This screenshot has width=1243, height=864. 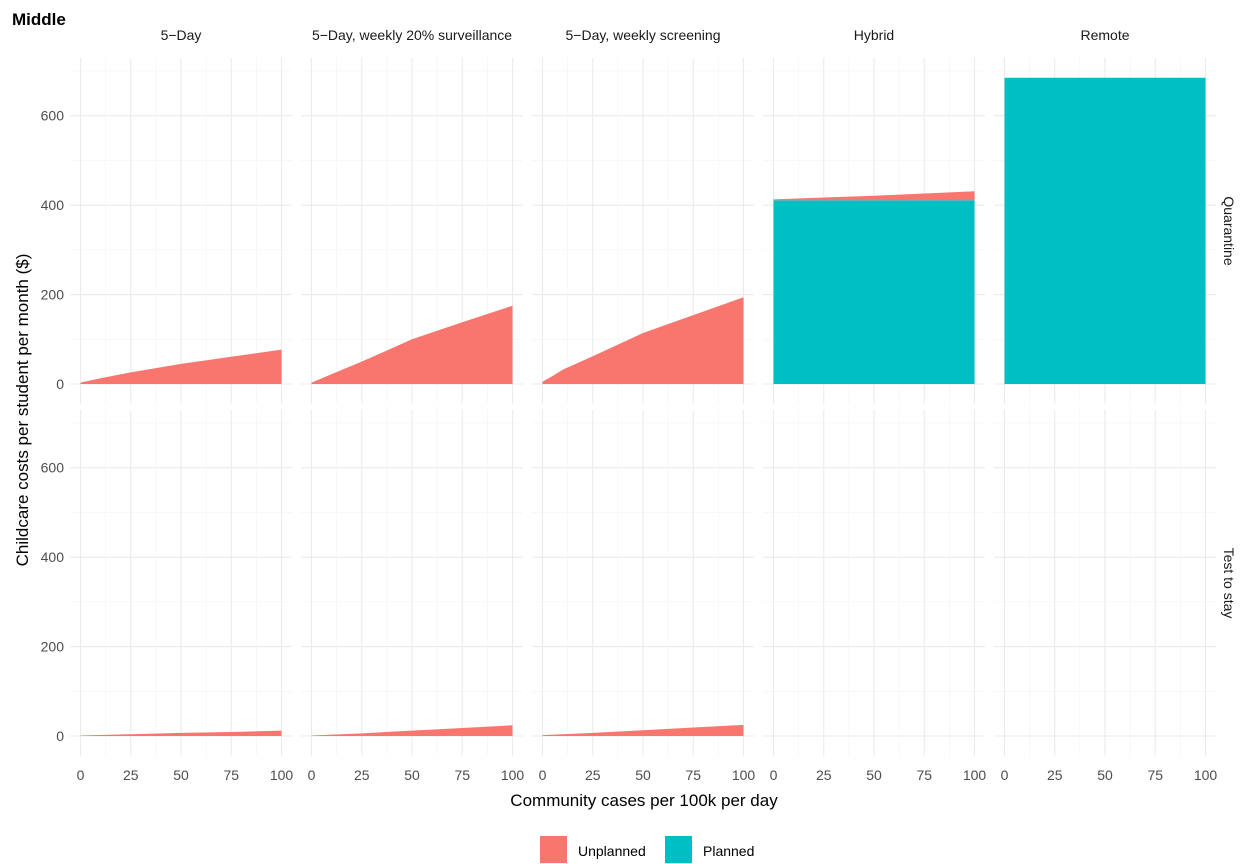 I want to click on legend-key-unplanned, so click(x=553, y=849).